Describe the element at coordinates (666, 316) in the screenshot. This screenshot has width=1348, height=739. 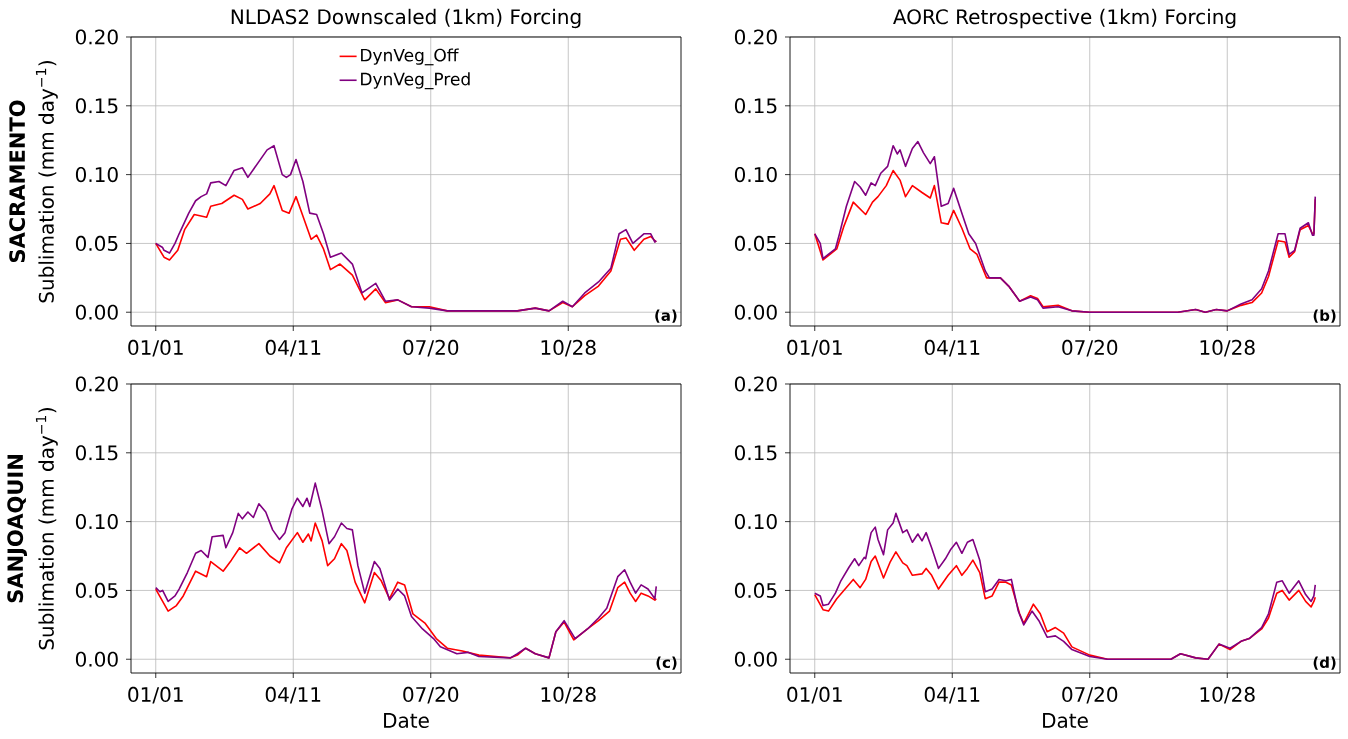
I see `annotation: (a)` at that location.